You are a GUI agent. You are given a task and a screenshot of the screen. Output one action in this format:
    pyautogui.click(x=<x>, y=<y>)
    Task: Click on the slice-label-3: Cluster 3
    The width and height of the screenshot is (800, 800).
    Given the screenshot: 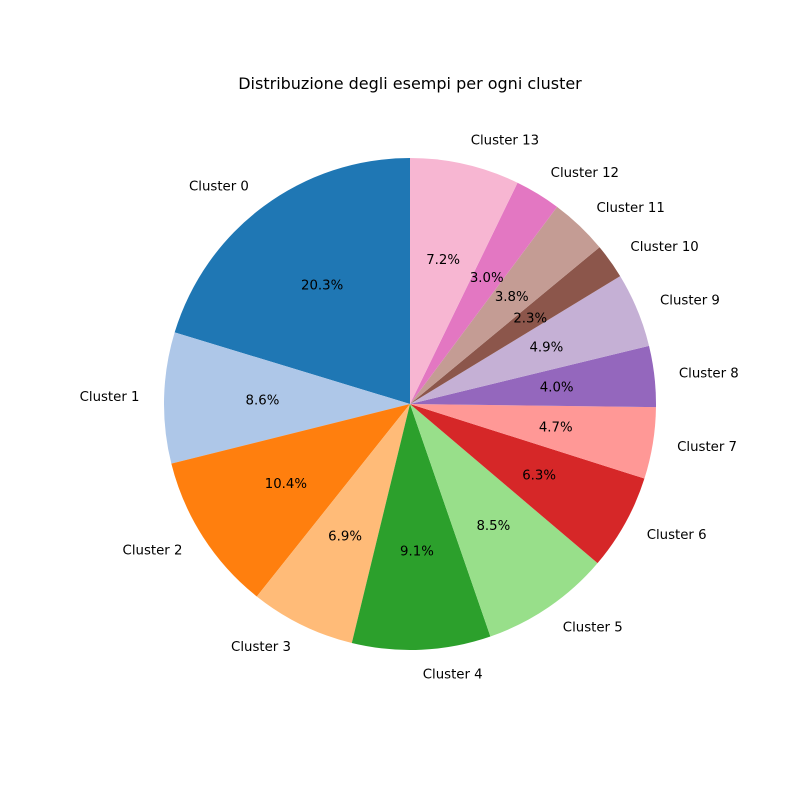 What is the action you would take?
    pyautogui.click(x=261, y=647)
    